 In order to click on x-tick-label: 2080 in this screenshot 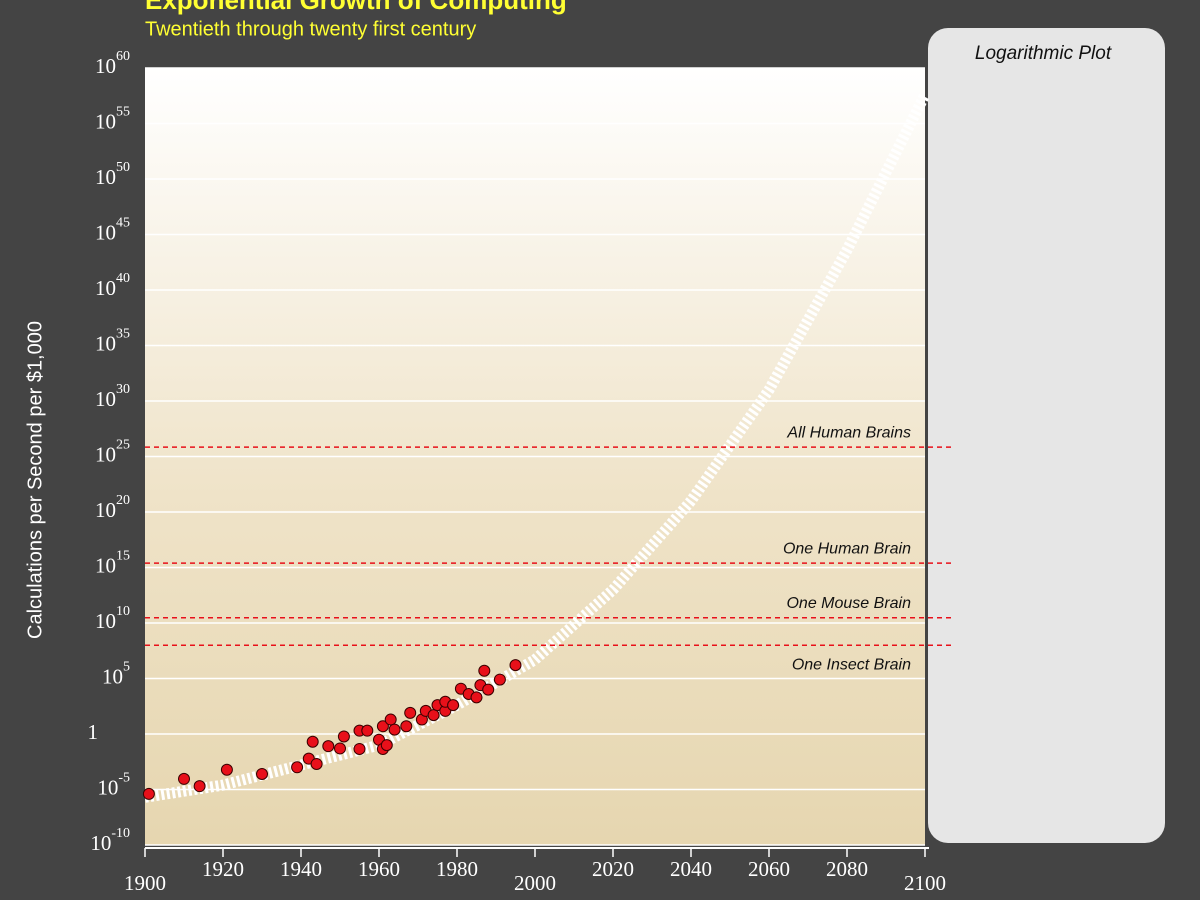, I will do `click(847, 869)`.